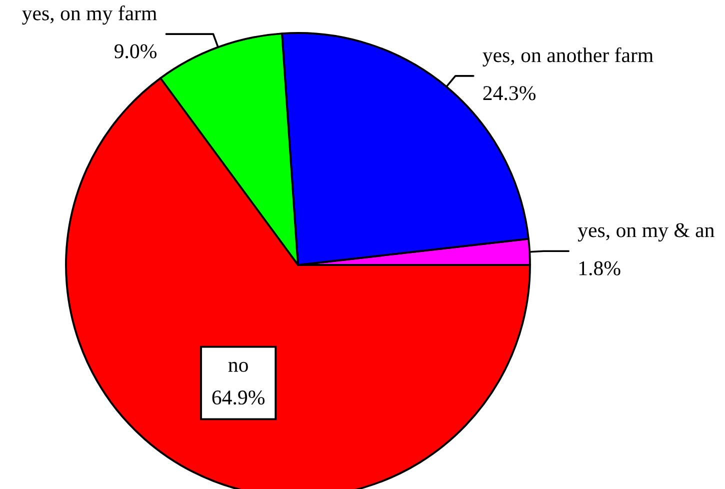 This screenshot has width=725, height=489. I want to click on slice-label: yes, on my farm, so click(89, 15).